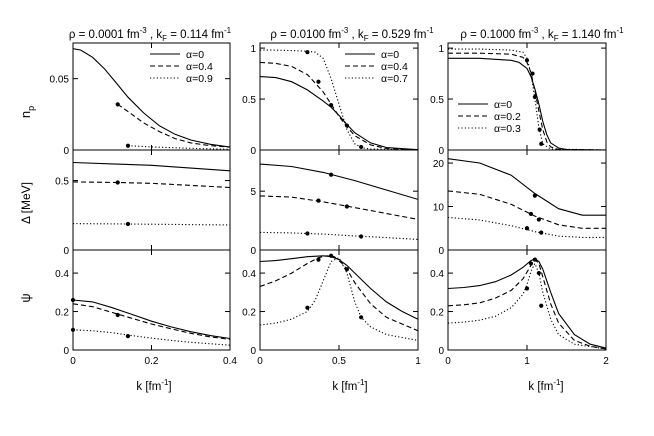 The height and width of the screenshot is (436, 654). Describe the element at coordinates (439, 208) in the screenshot. I see `y-tick-label: 10` at that location.